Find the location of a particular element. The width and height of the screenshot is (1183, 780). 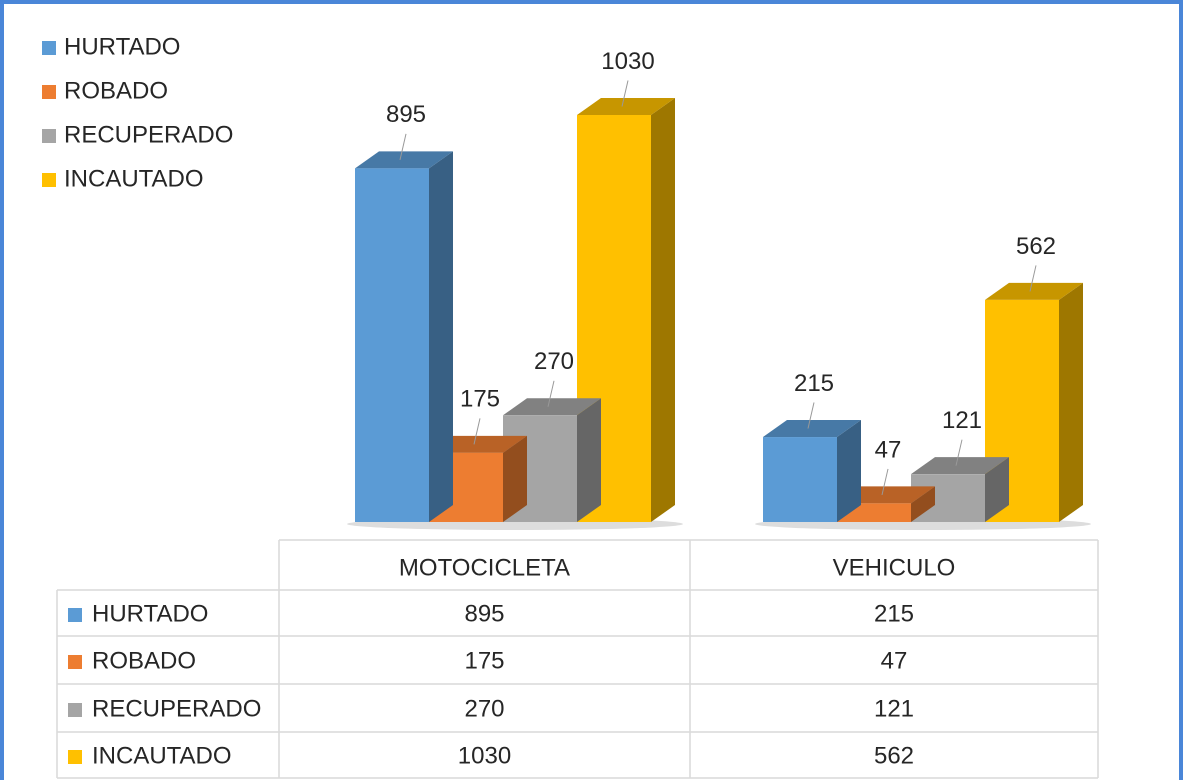

table-row-label: INCAUTADO is located at coordinates (162, 755).